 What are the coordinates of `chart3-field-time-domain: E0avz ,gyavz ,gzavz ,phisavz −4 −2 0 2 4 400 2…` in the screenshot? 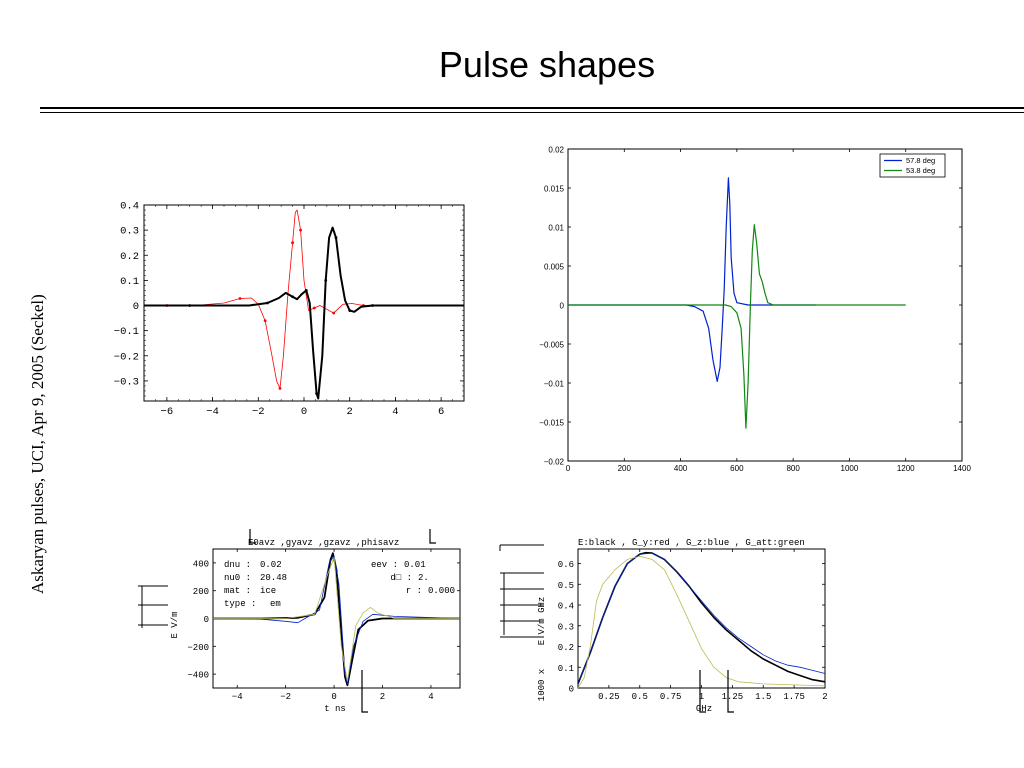 It's located at (299, 621).